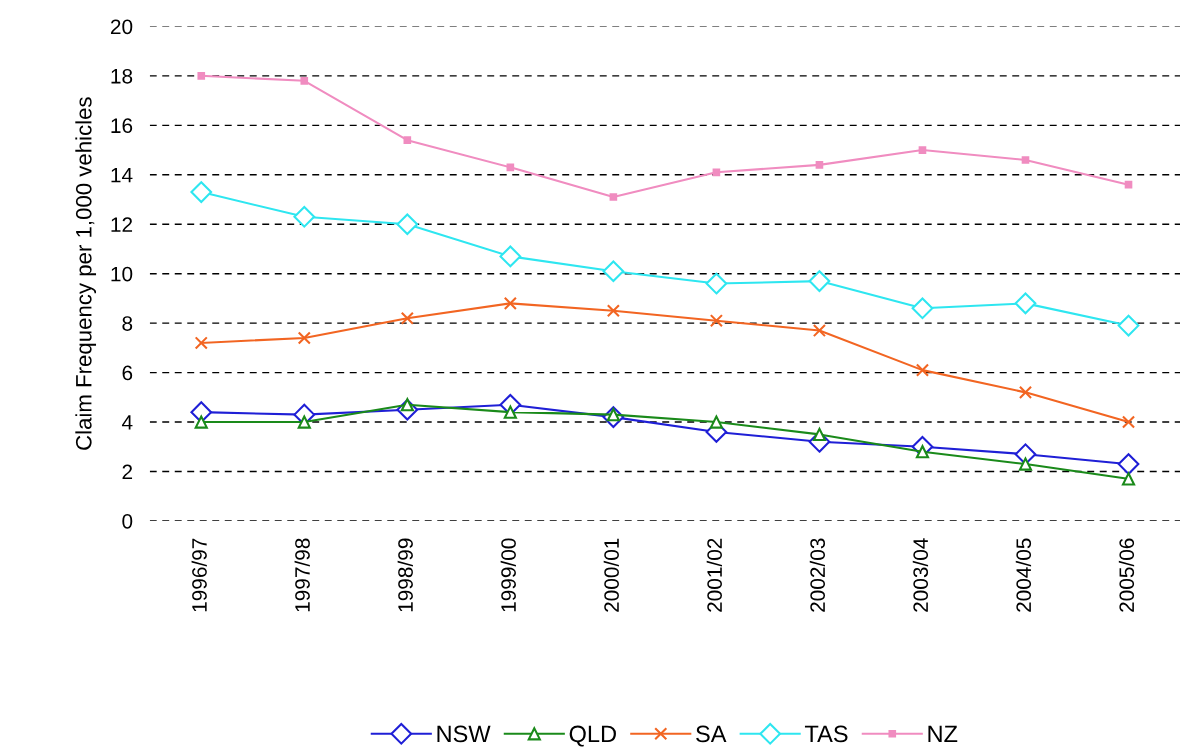  I want to click on y-tick-label: 18, so click(122, 76).